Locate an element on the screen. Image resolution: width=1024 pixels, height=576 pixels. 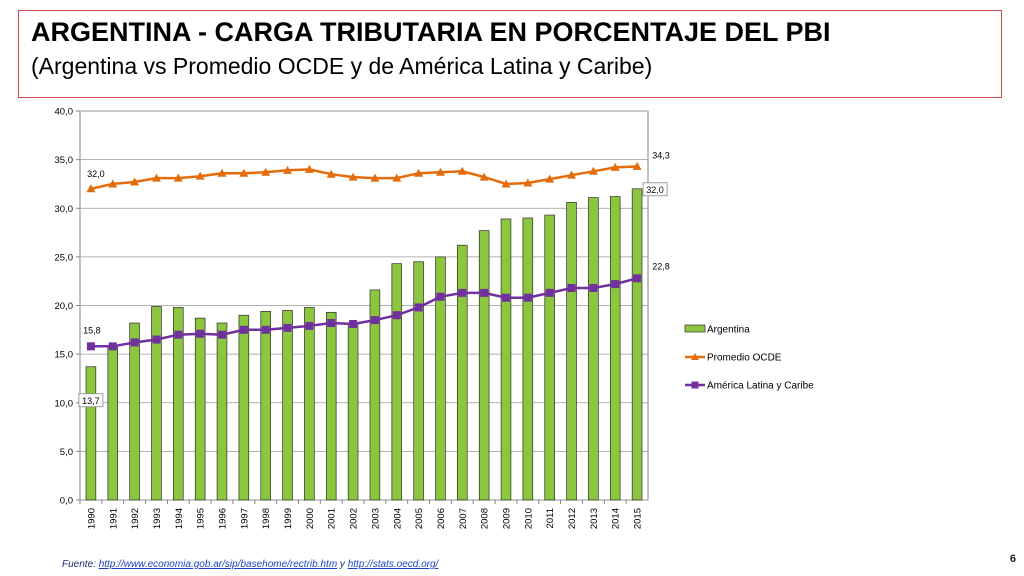
legend-swatch-argentina is located at coordinates (695, 328).